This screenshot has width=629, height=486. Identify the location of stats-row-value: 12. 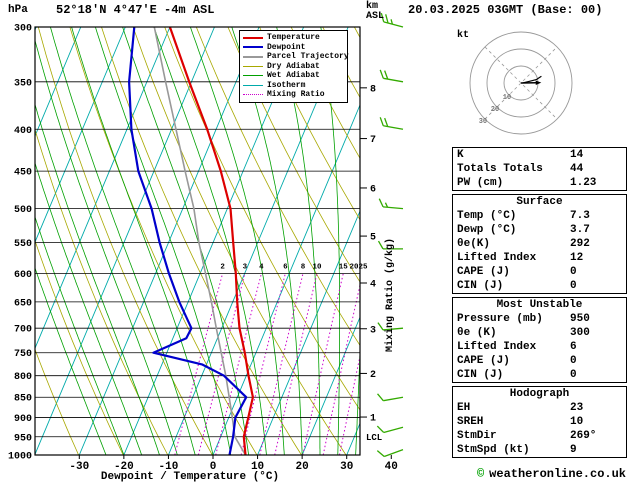
(577, 258).